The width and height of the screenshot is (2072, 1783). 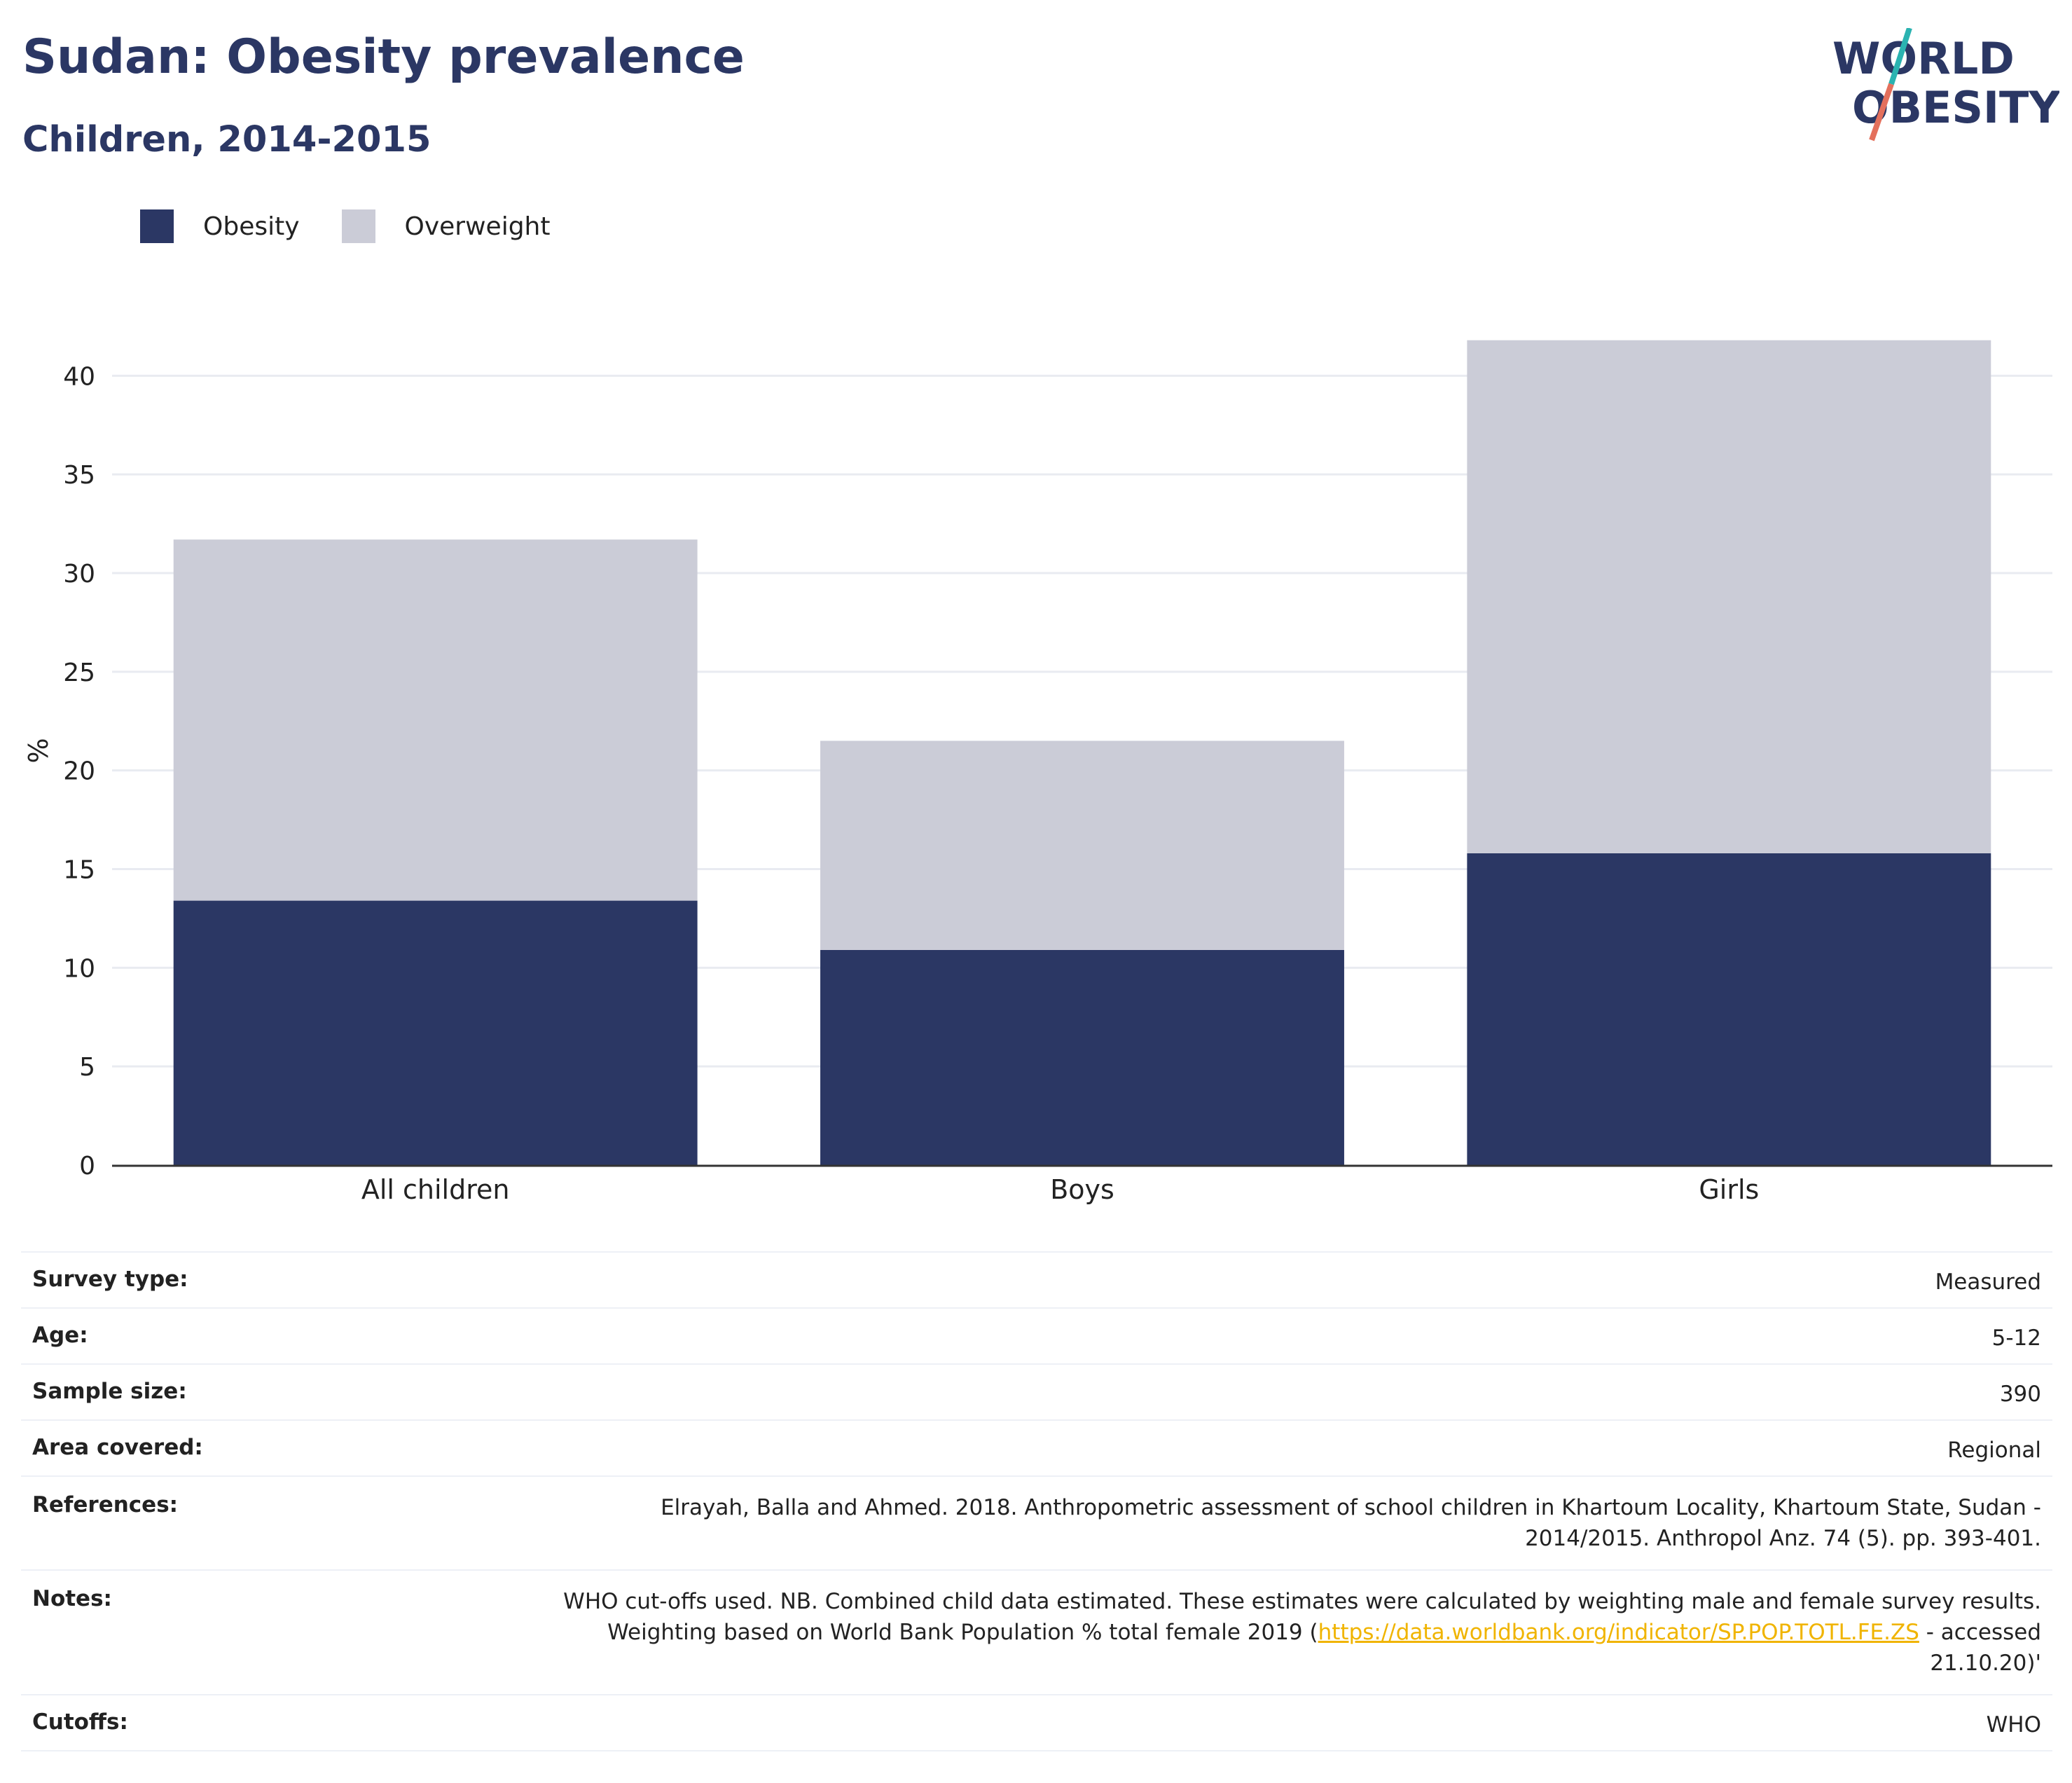 I want to click on info-row-cutoffs: Cutoffs: WHO, so click(x=1037, y=1722).